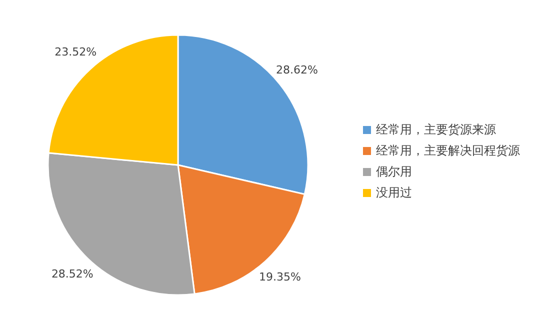  I want to click on data-label: 28.62%, so click(297, 69).